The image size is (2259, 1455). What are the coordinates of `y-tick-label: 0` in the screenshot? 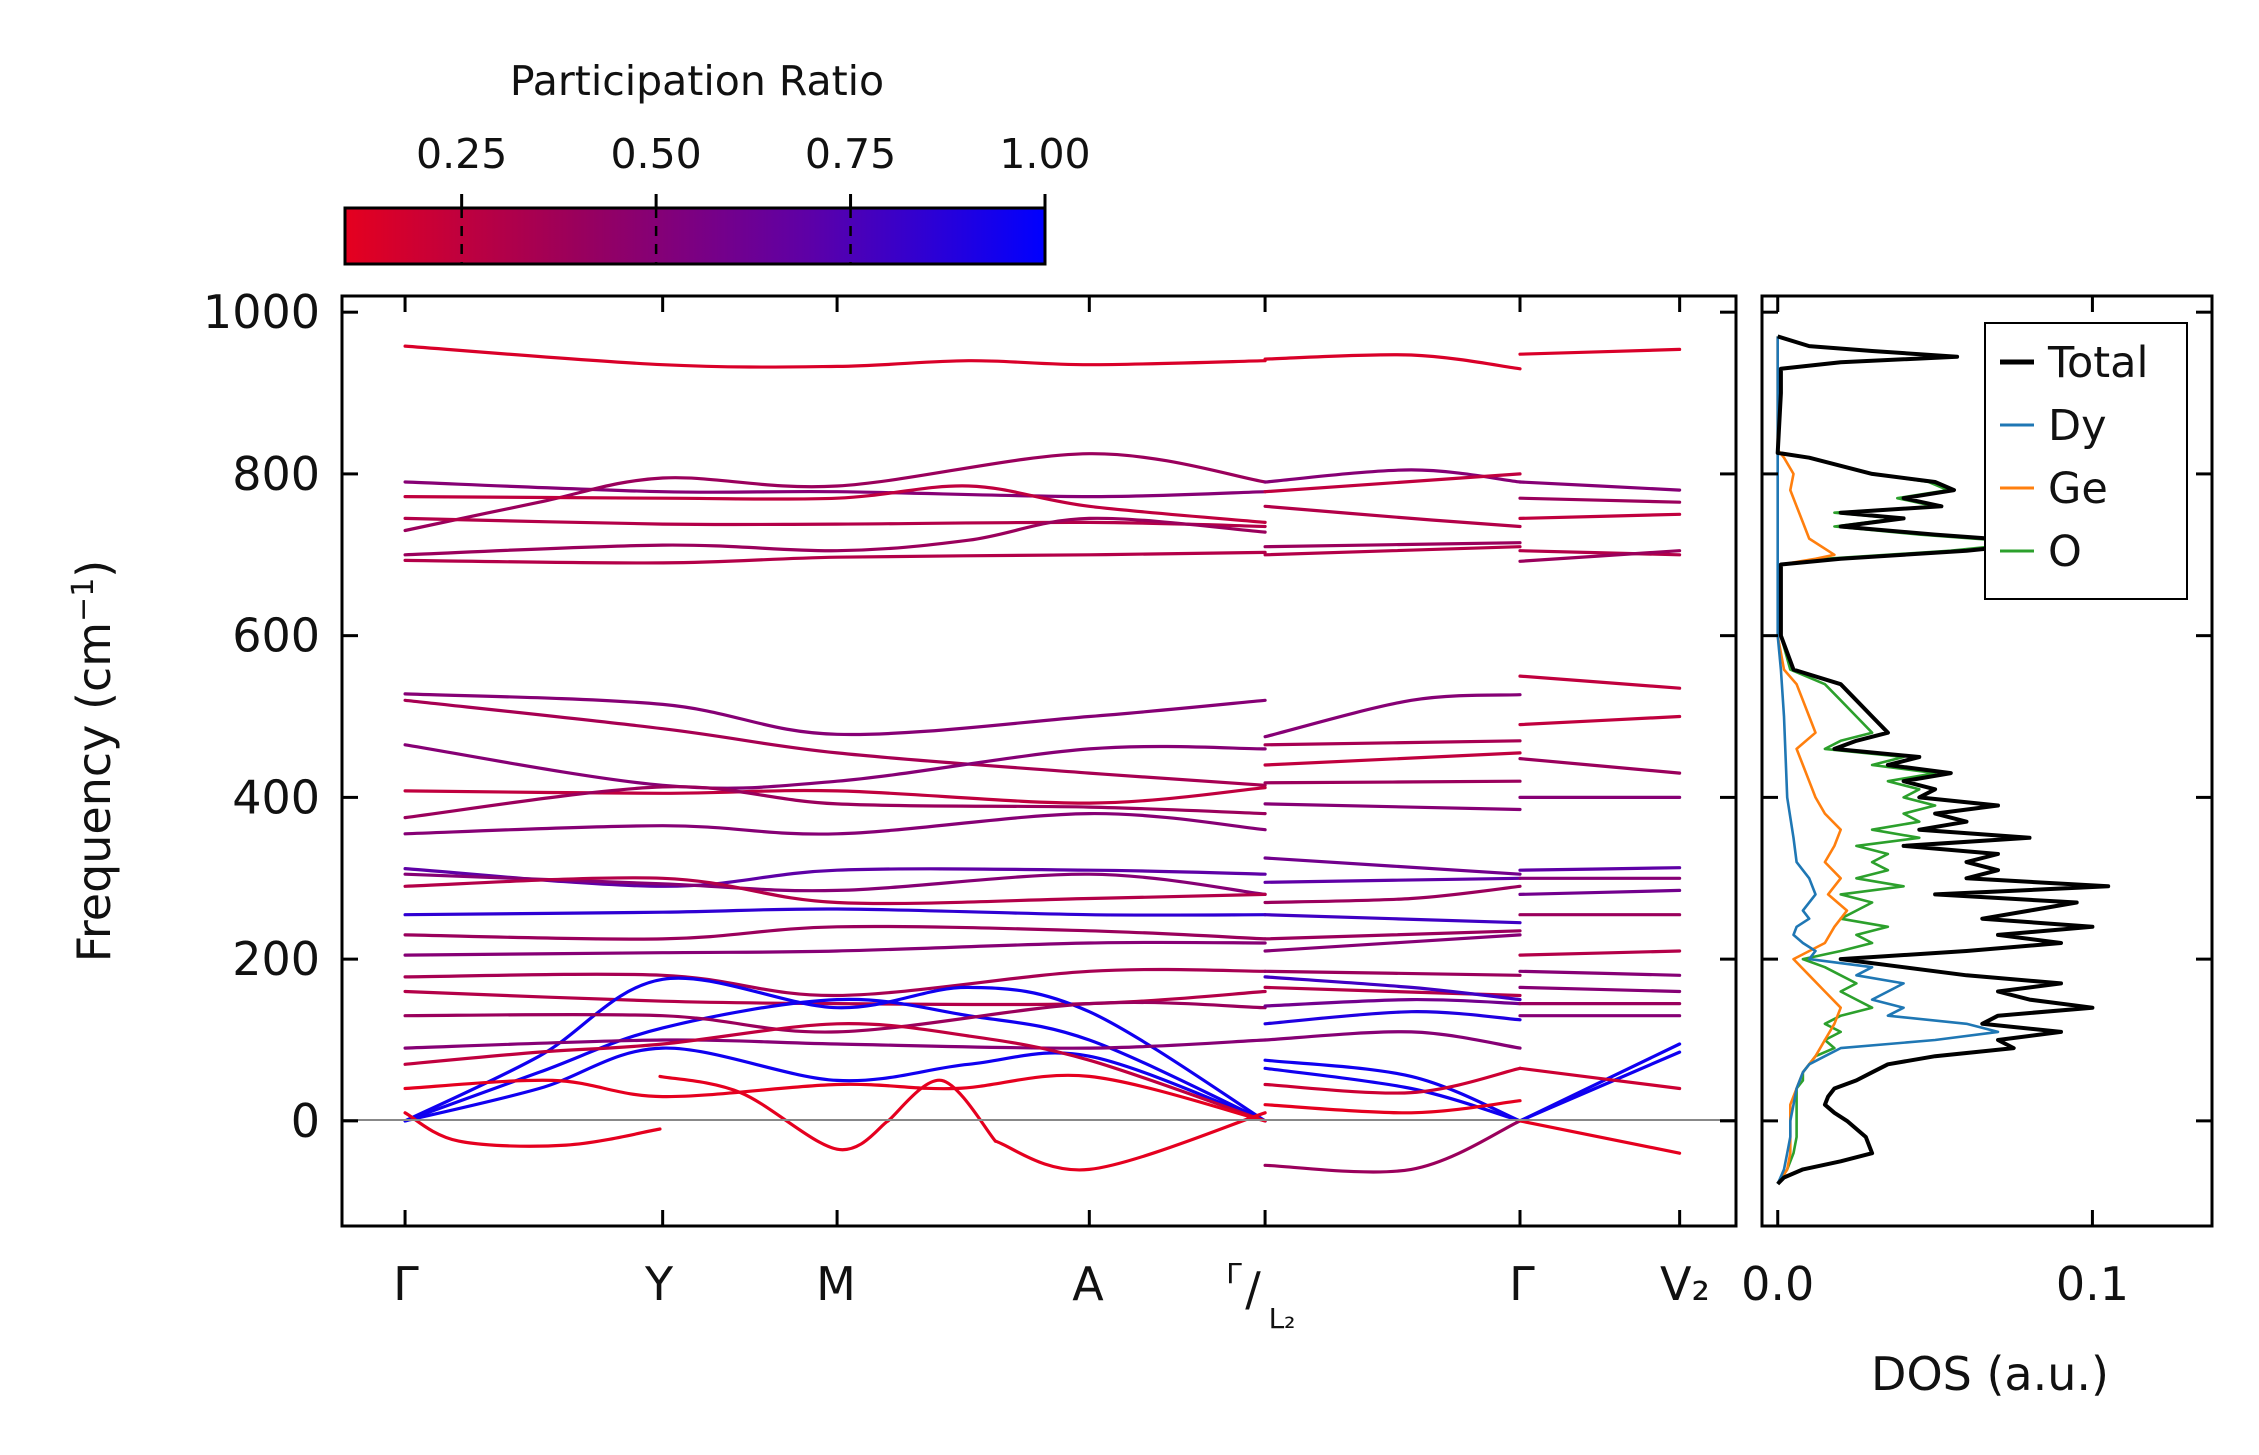 It's located at (305, 1121).